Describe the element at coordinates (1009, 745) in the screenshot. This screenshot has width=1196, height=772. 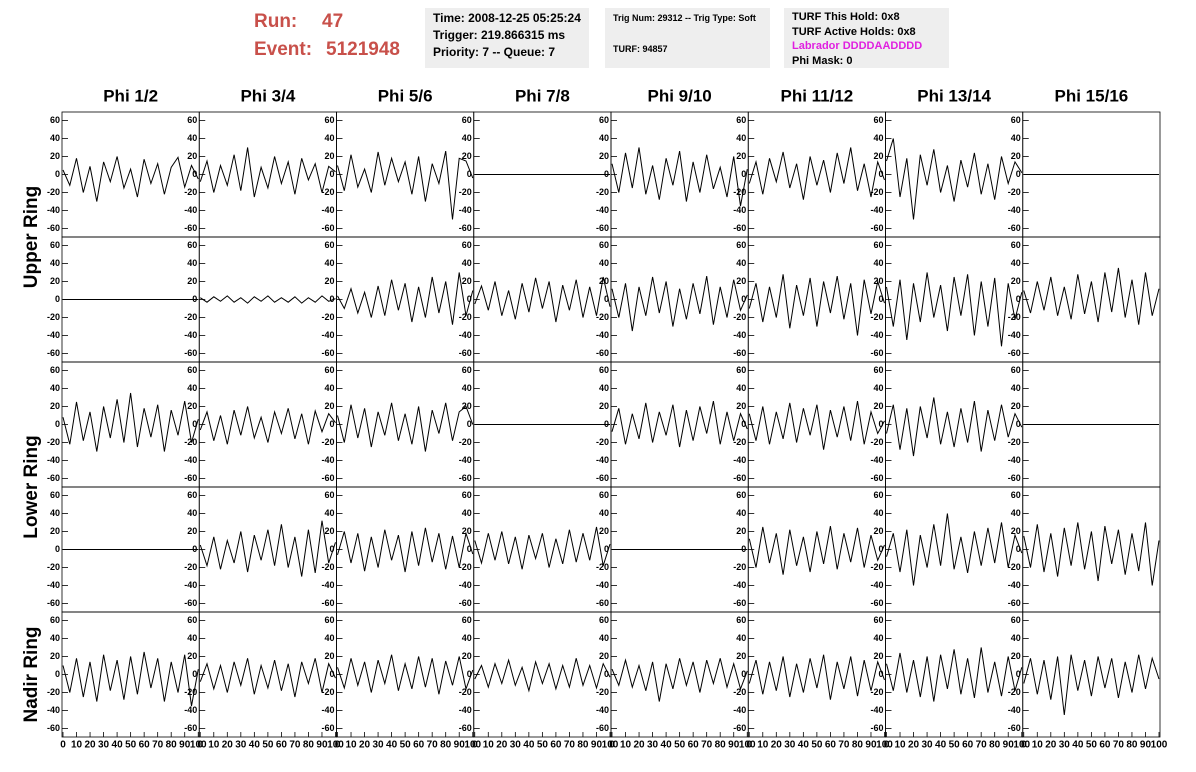
I see `x-tick-label: 90` at that location.